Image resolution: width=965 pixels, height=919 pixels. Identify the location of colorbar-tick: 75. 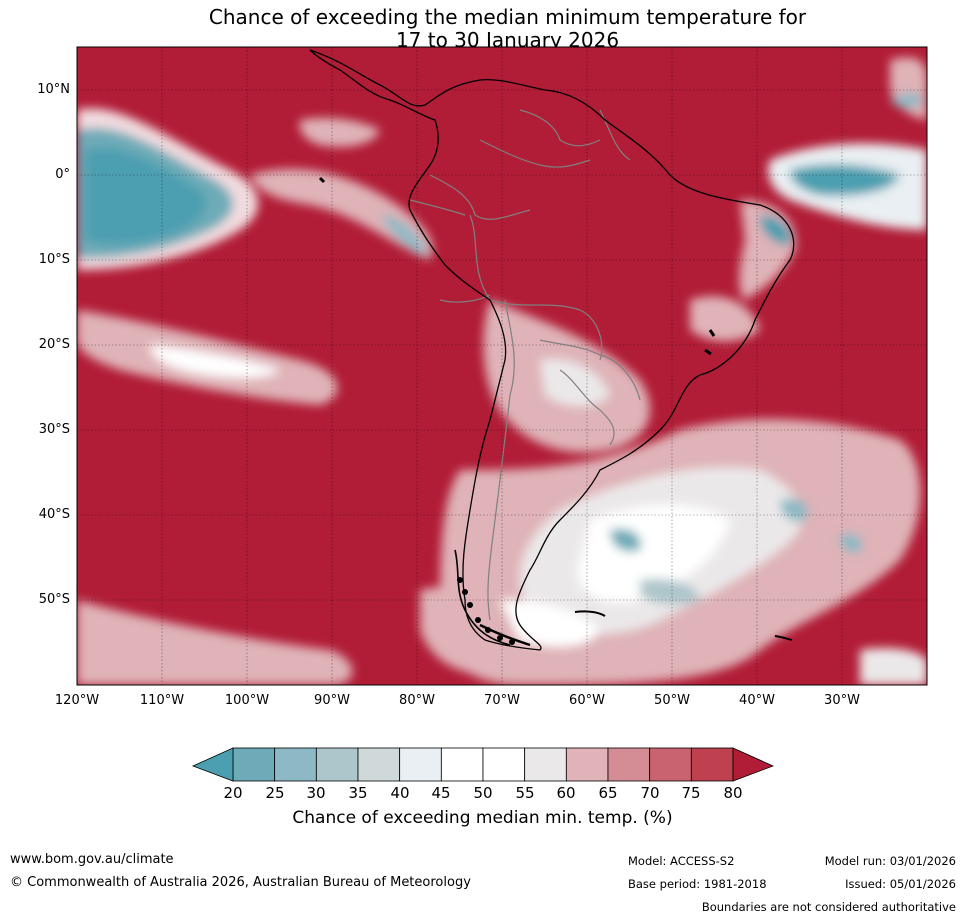
(691, 793).